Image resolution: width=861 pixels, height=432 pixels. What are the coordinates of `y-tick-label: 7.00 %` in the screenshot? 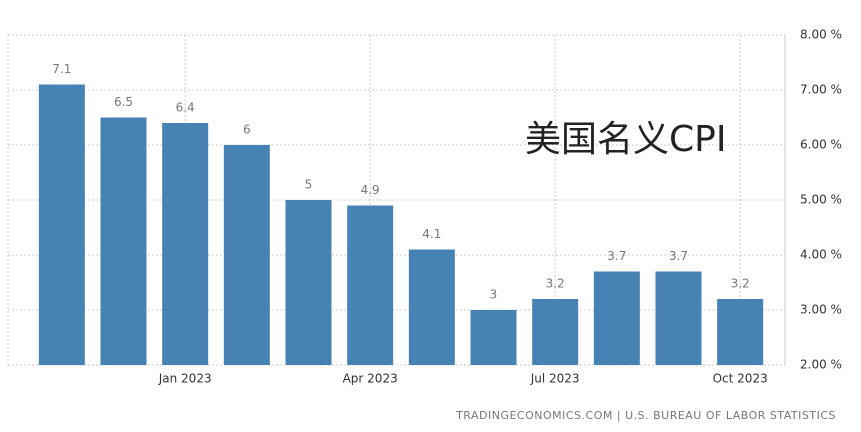 It's located at (821, 90).